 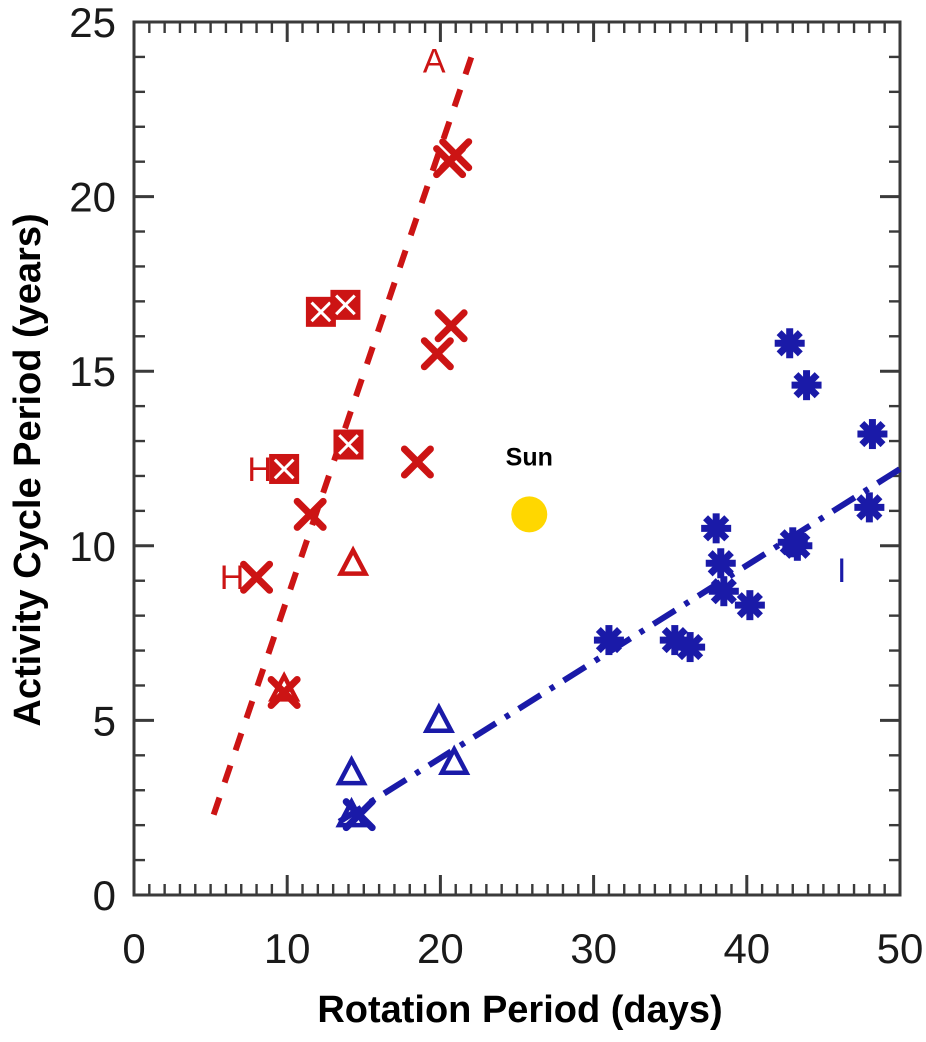 What do you see at coordinates (519, 1010) in the screenshot?
I see `x-axis-title: Rotation Period (days)` at bounding box center [519, 1010].